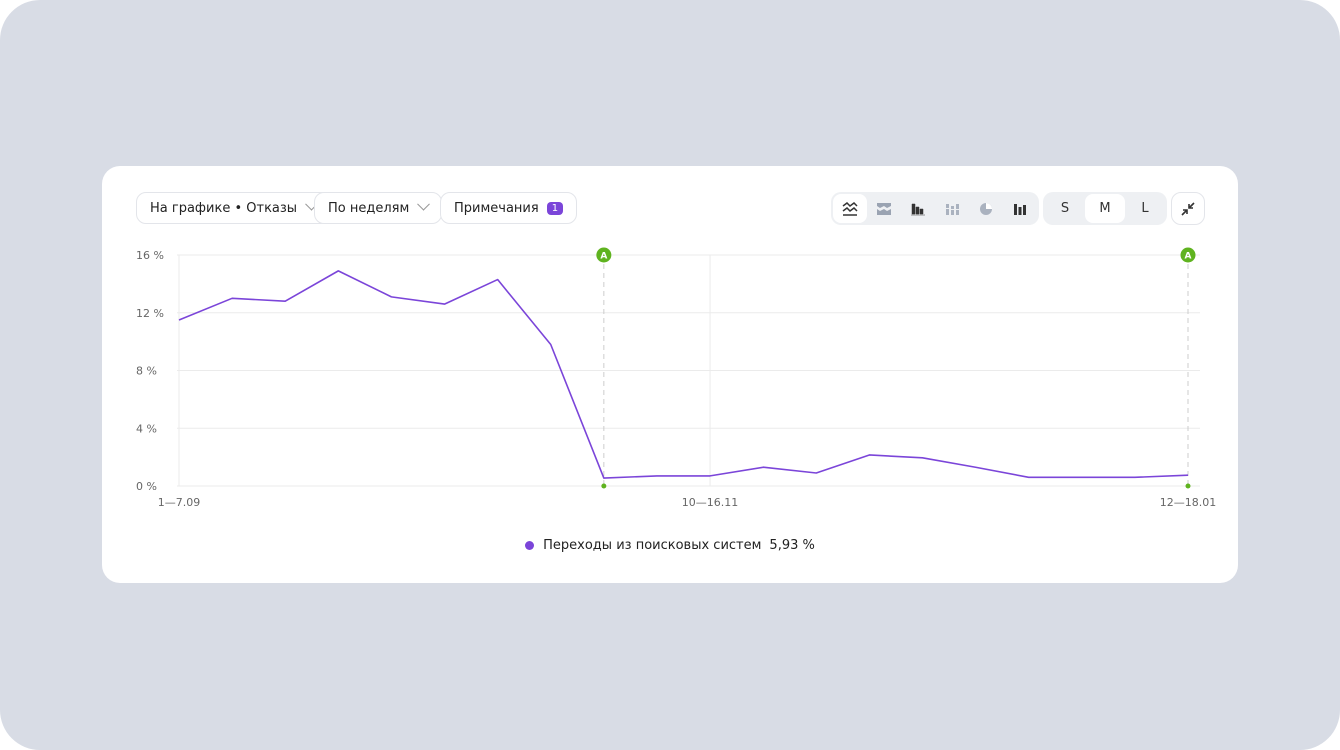 This screenshot has height=750, width=1340. I want to click on y-tick-label: 0 %, so click(146, 486).